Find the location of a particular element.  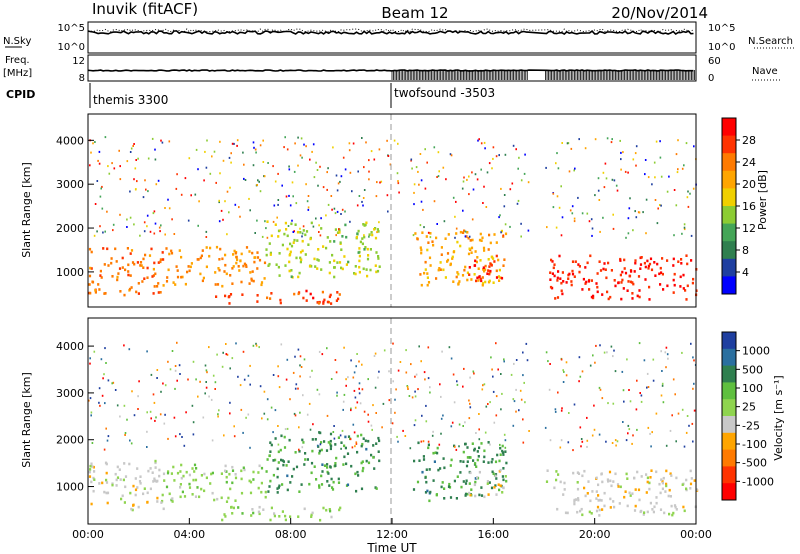

colorbar-tick-label: 28 is located at coordinates (749, 140).